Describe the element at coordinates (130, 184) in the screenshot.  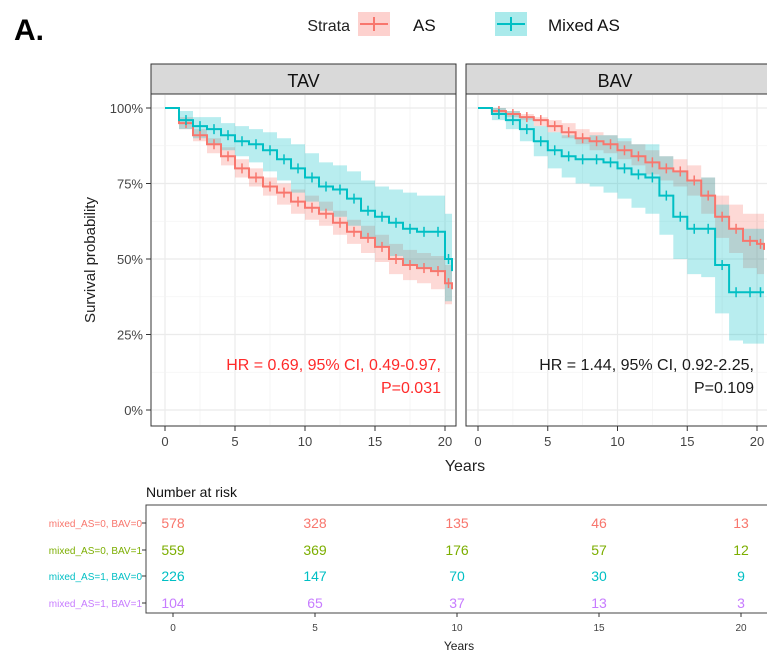
I see `y-tick-label: 75%` at that location.